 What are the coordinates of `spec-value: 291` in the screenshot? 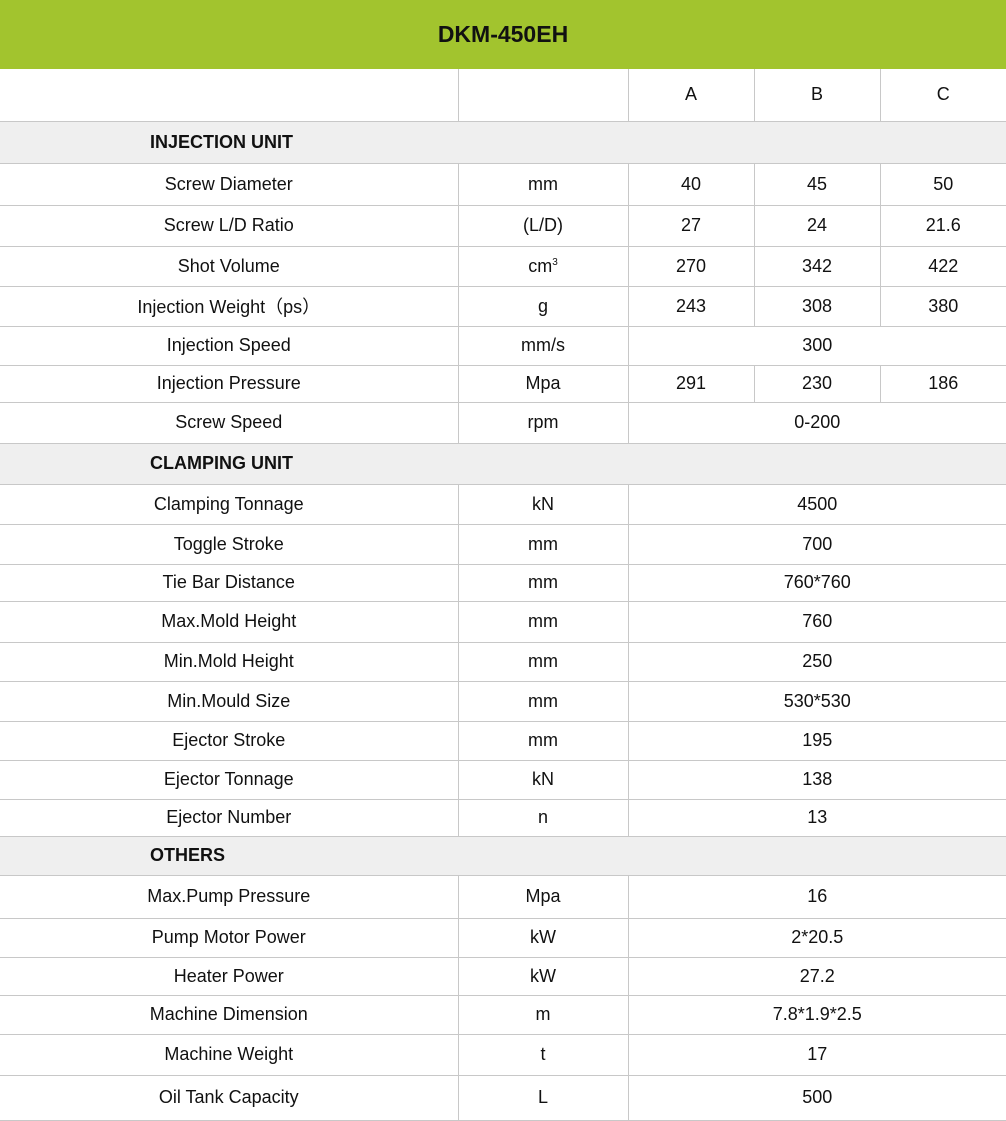 It's located at (690, 384).